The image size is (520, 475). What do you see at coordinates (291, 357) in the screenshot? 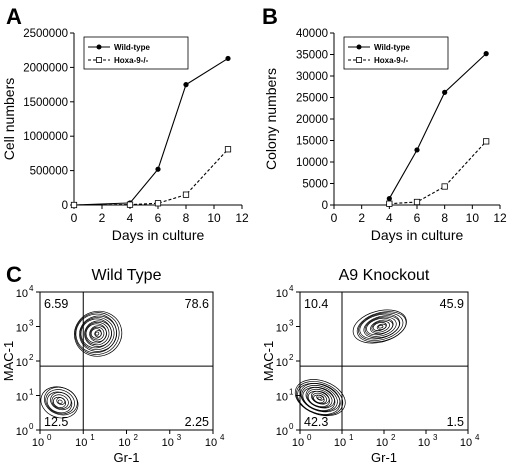
I see `flow-1-y-tick-exp: 2` at bounding box center [291, 357].